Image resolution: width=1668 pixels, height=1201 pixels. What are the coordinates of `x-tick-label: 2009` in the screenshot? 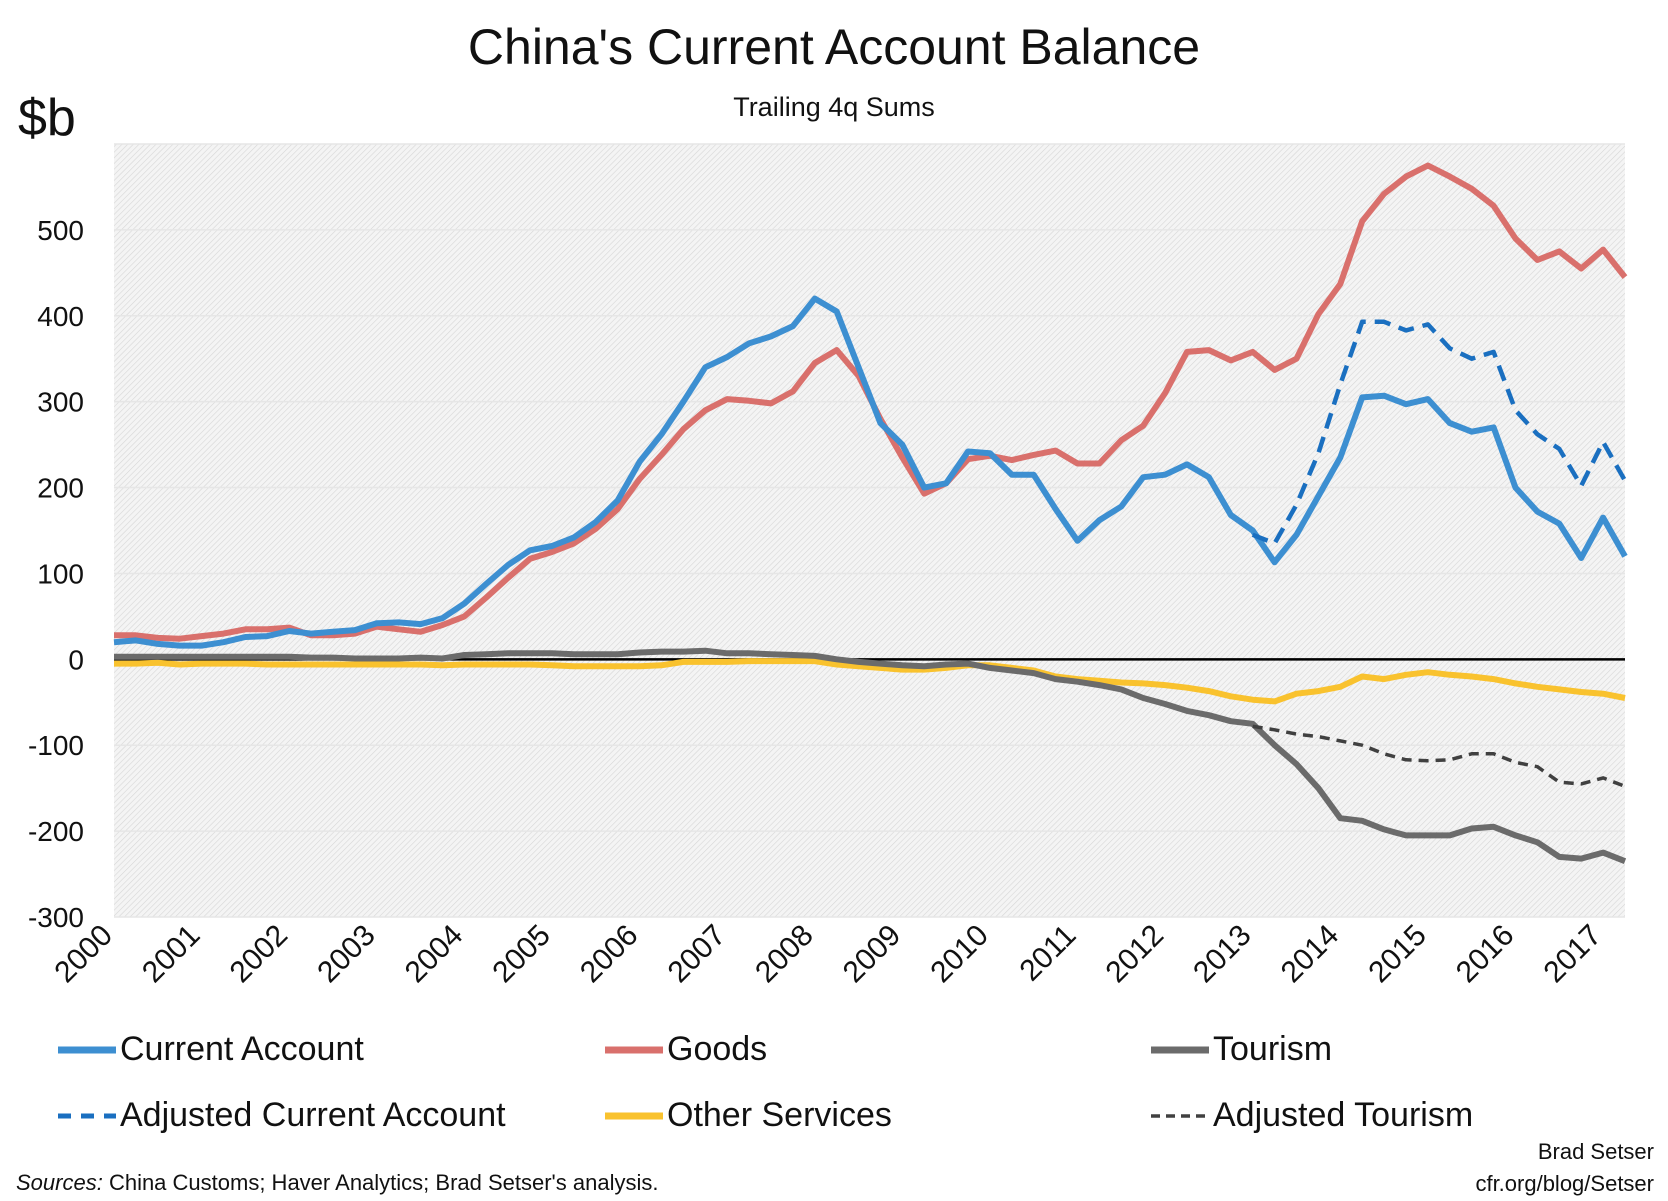 It's located at (872, 954).